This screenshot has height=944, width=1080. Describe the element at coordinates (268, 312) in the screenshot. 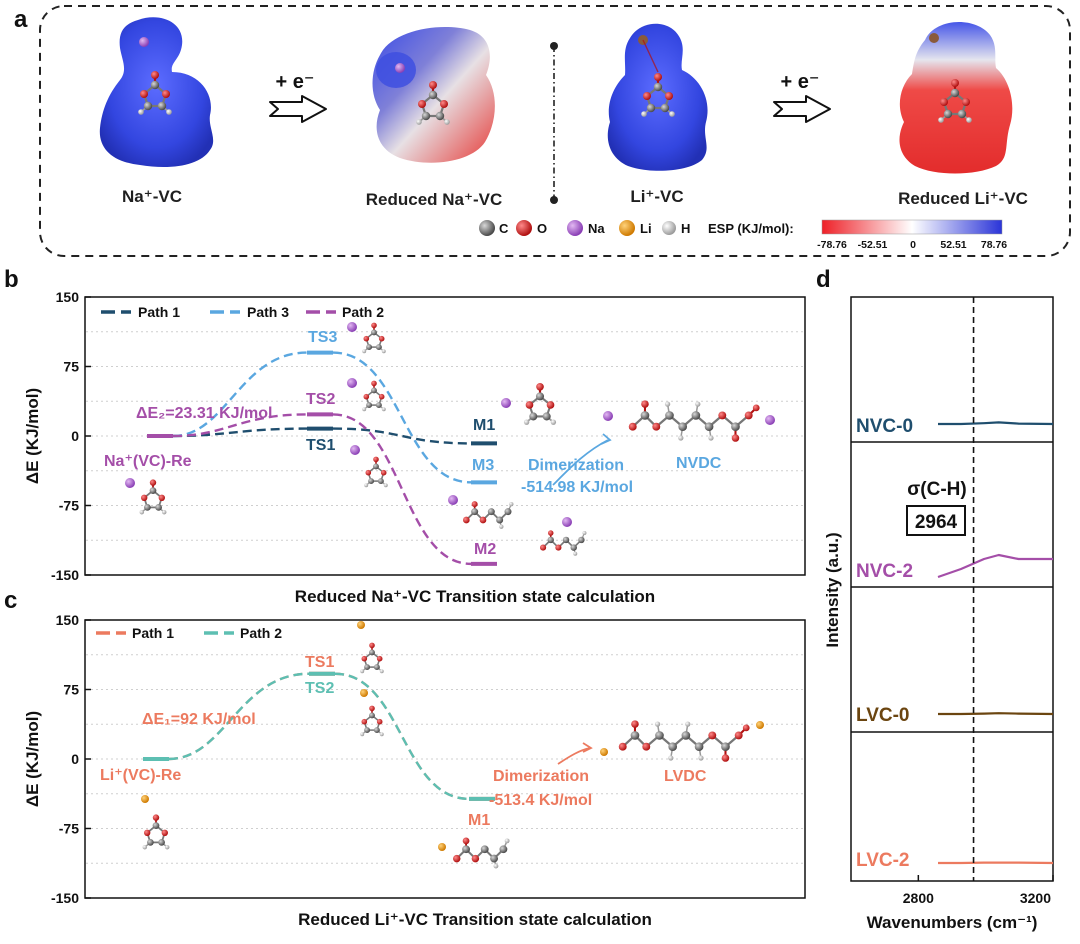

I see `legend-path3: Path 3` at that location.